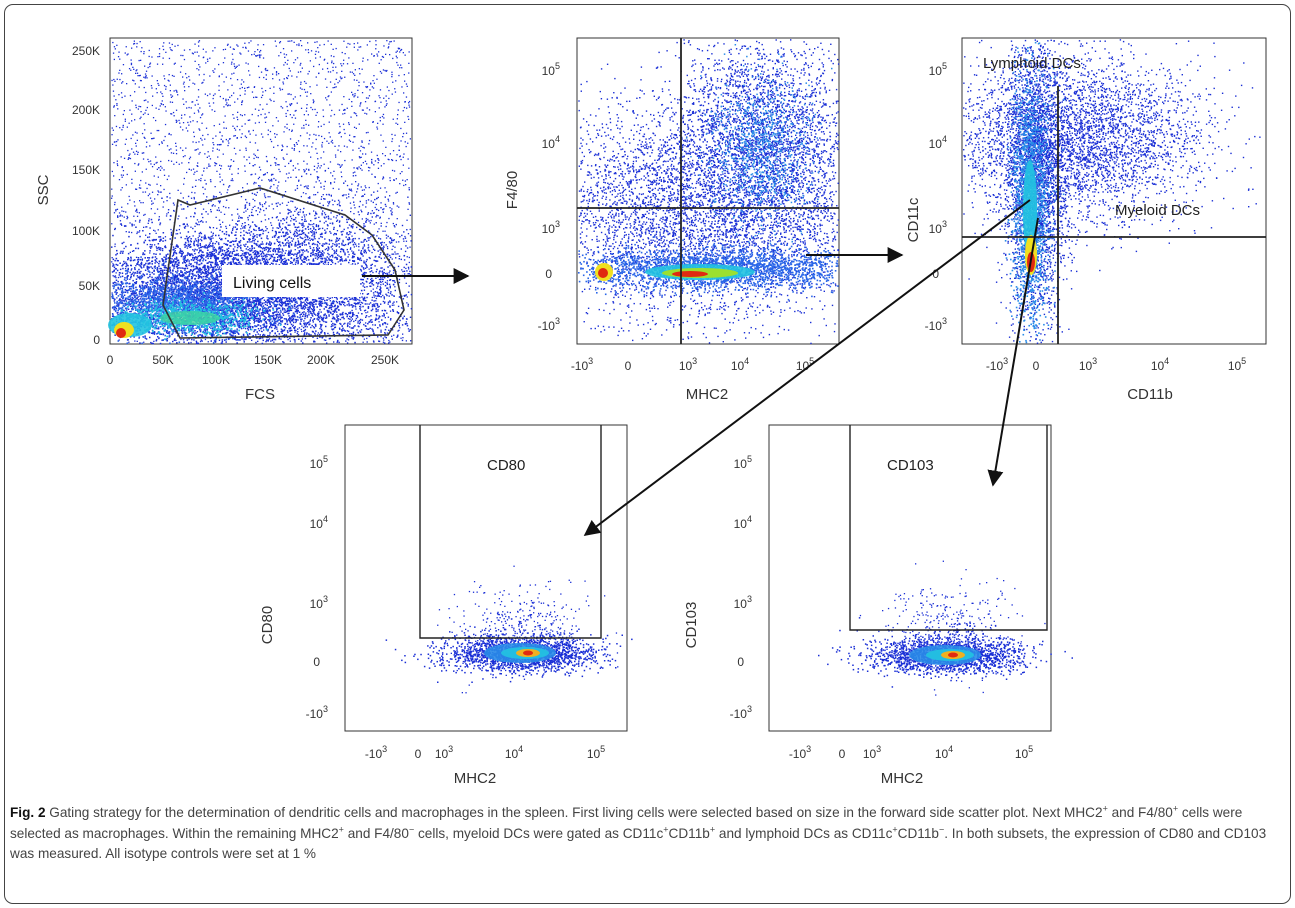 This screenshot has height=908, width=1295. I want to click on gate-label-box, so click(291, 281).